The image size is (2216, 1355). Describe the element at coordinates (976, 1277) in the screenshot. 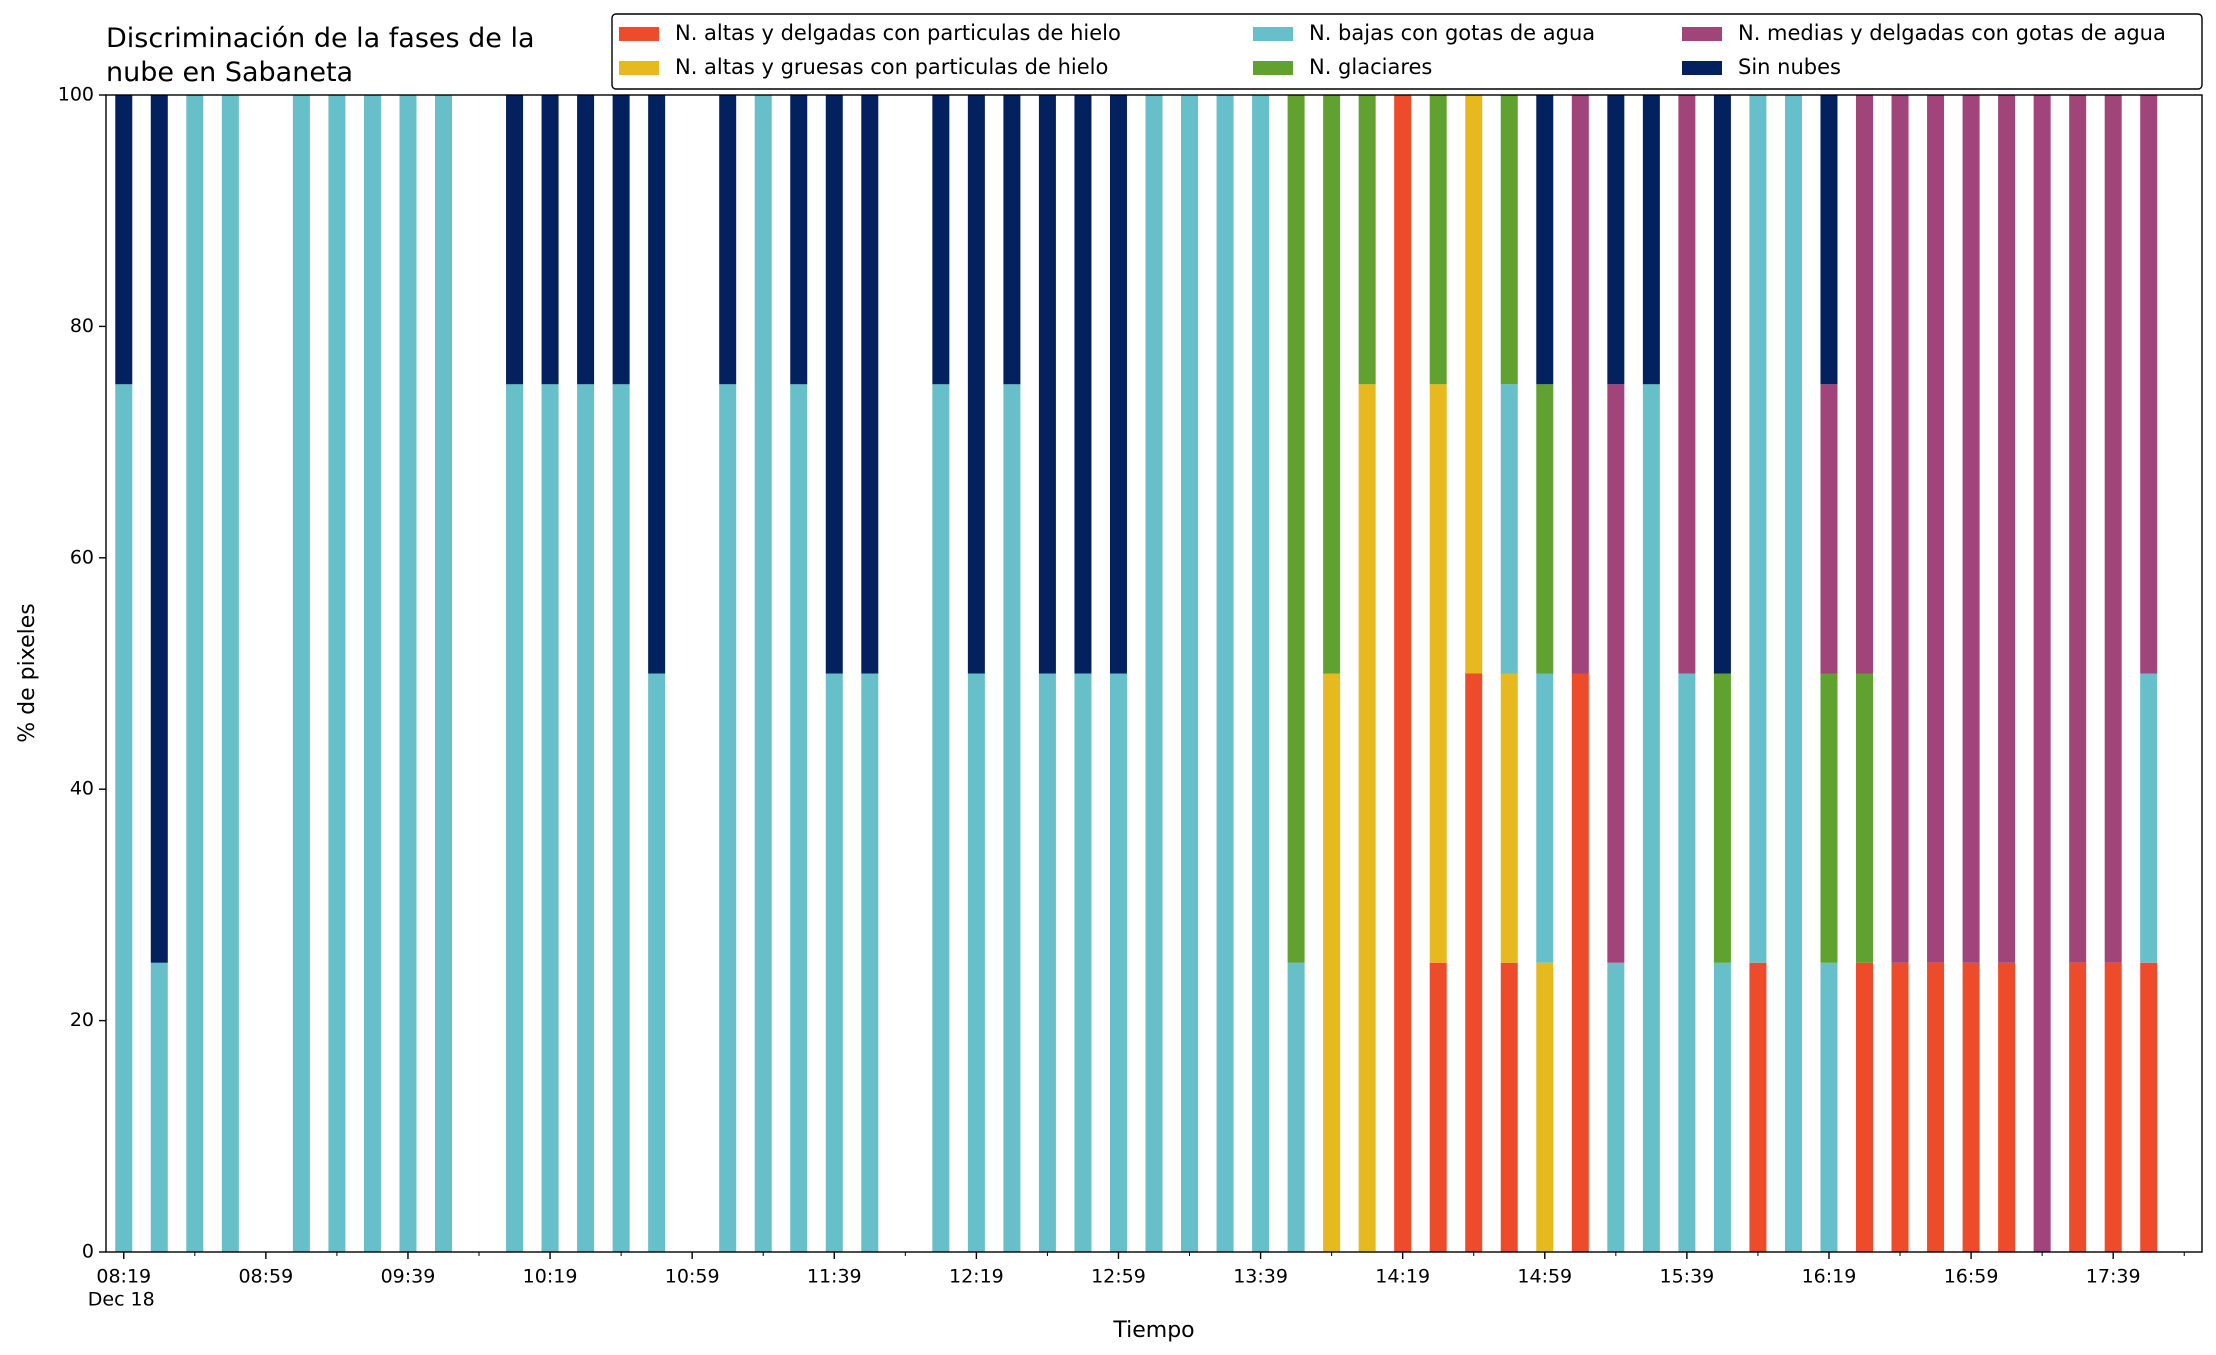

I see `x-tick-label: 12:19` at that location.